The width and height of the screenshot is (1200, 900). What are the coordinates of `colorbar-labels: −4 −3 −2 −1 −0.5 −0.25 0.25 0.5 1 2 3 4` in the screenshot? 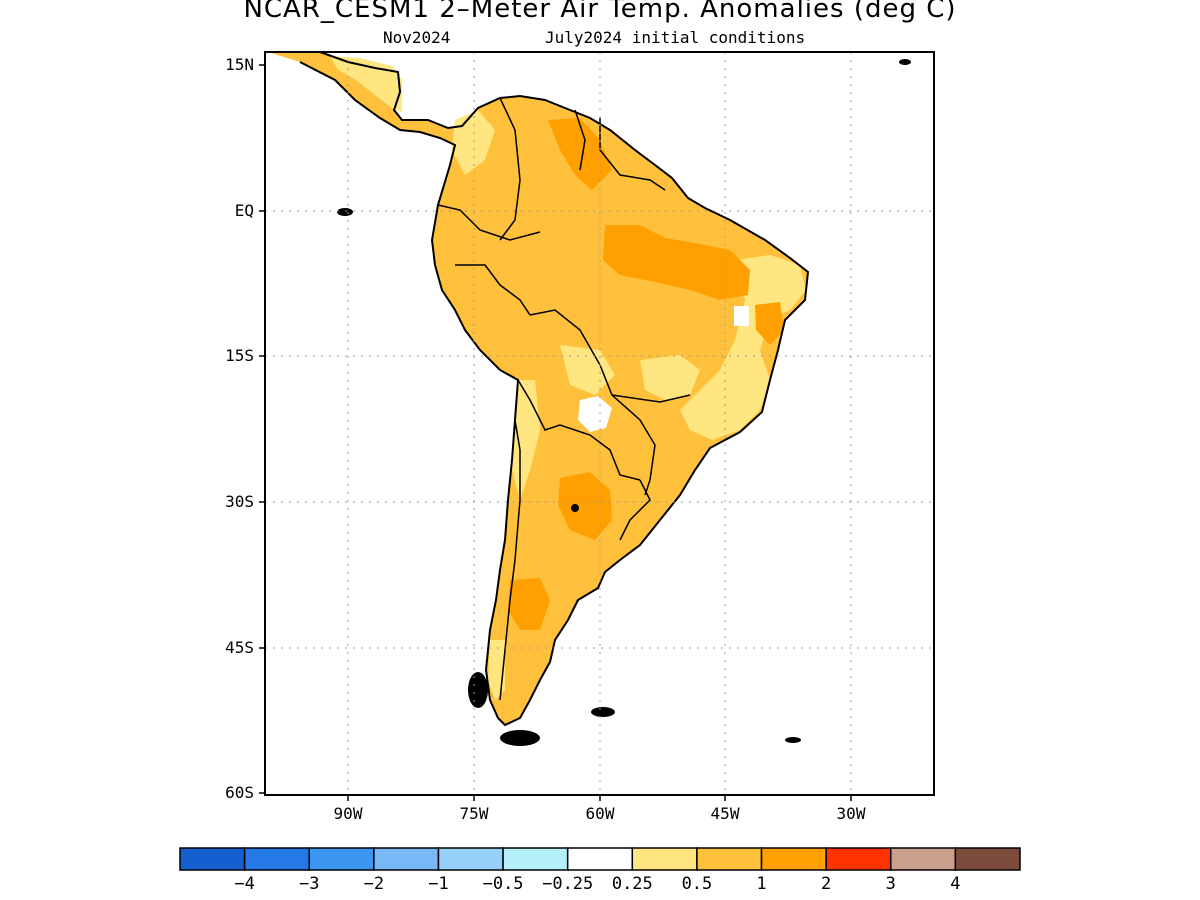 It's located at (597, 884).